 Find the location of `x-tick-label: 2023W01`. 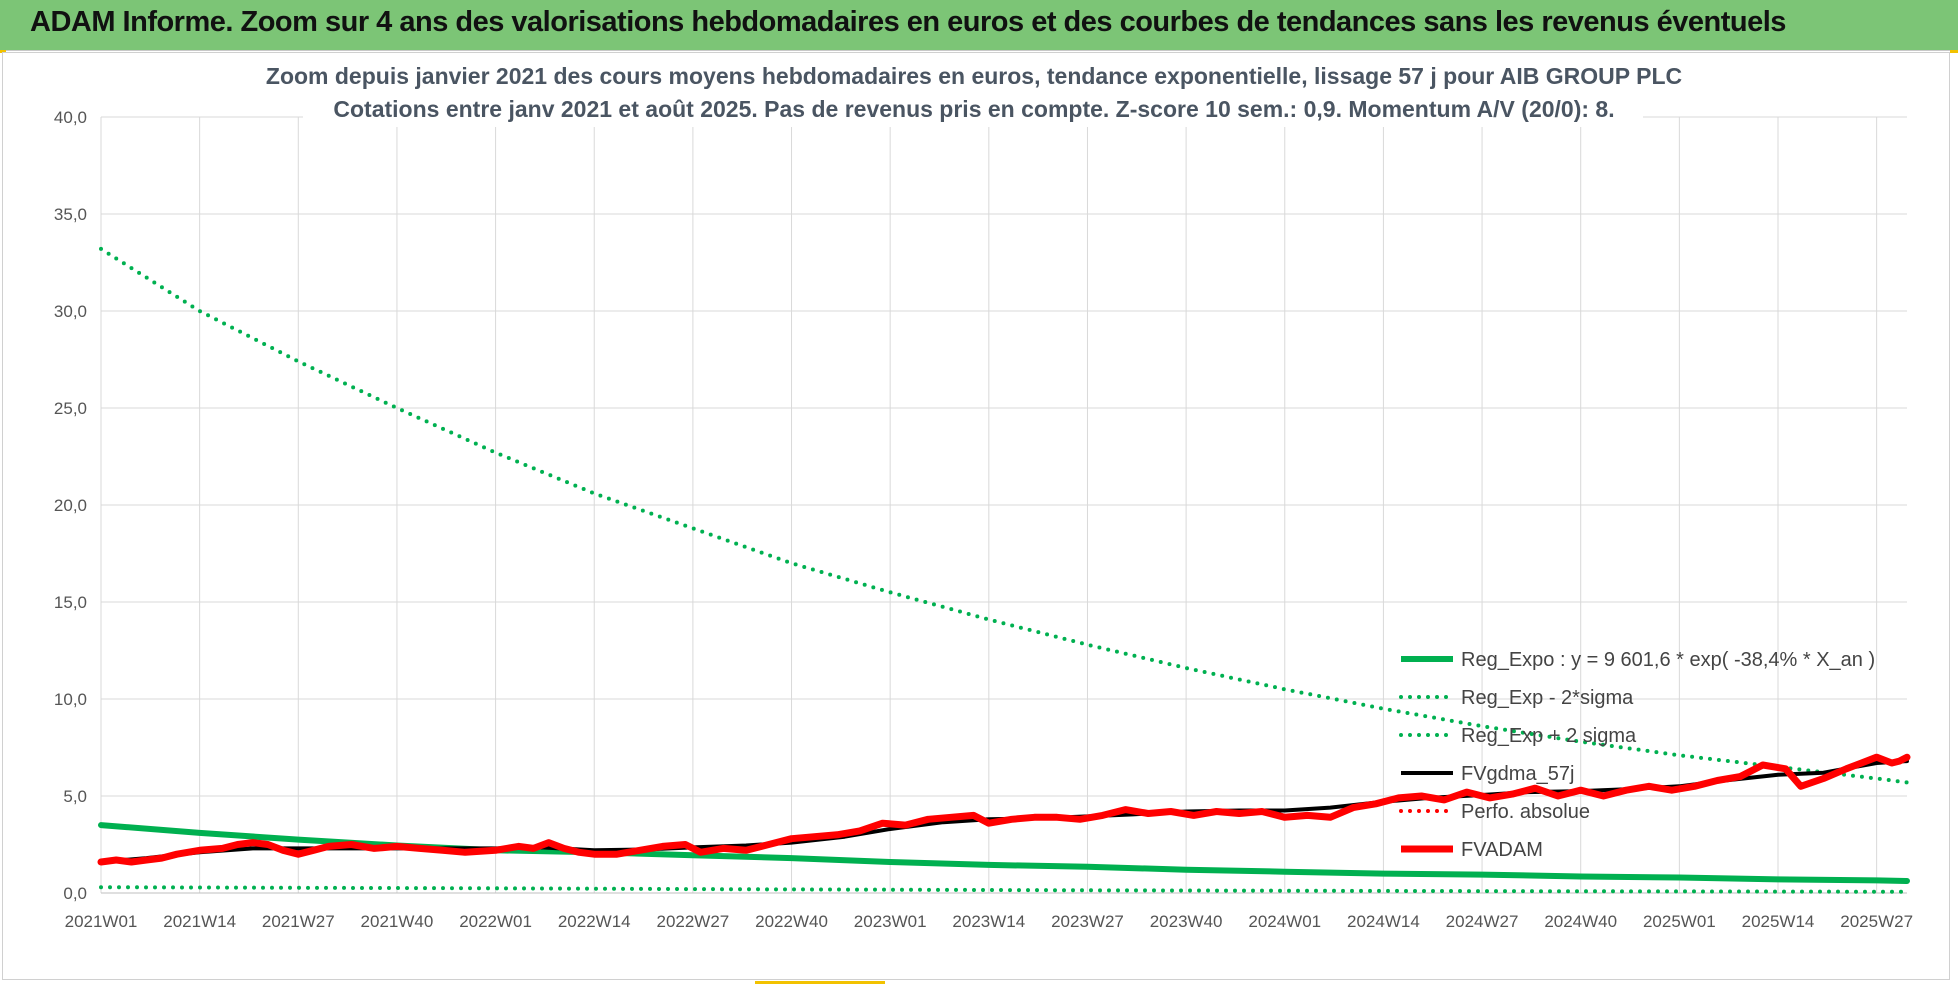

x-tick-label: 2023W01 is located at coordinates (890, 921).